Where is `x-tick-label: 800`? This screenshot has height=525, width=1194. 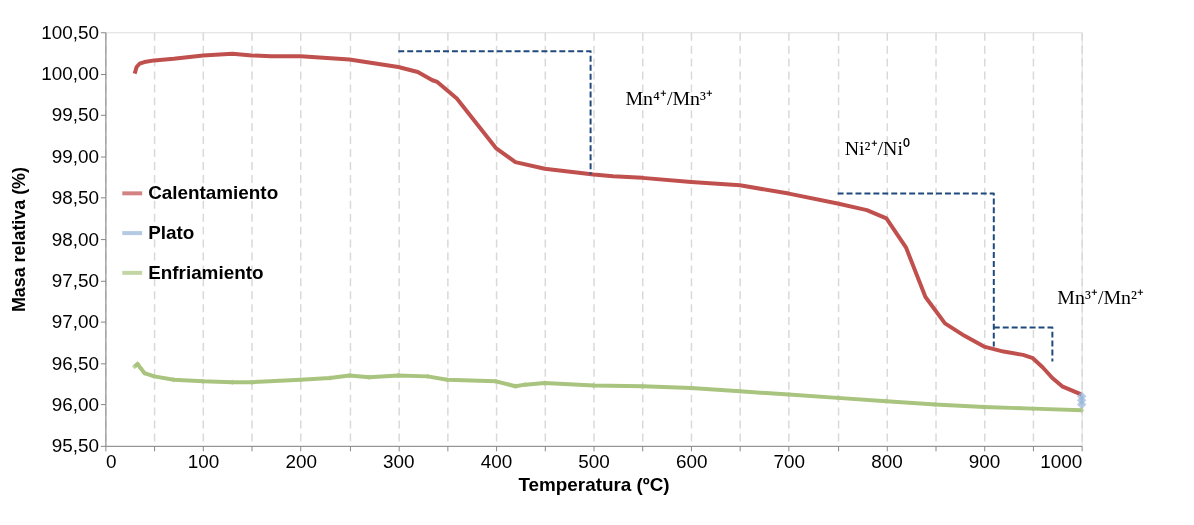 x-tick-label: 800 is located at coordinates (887, 462).